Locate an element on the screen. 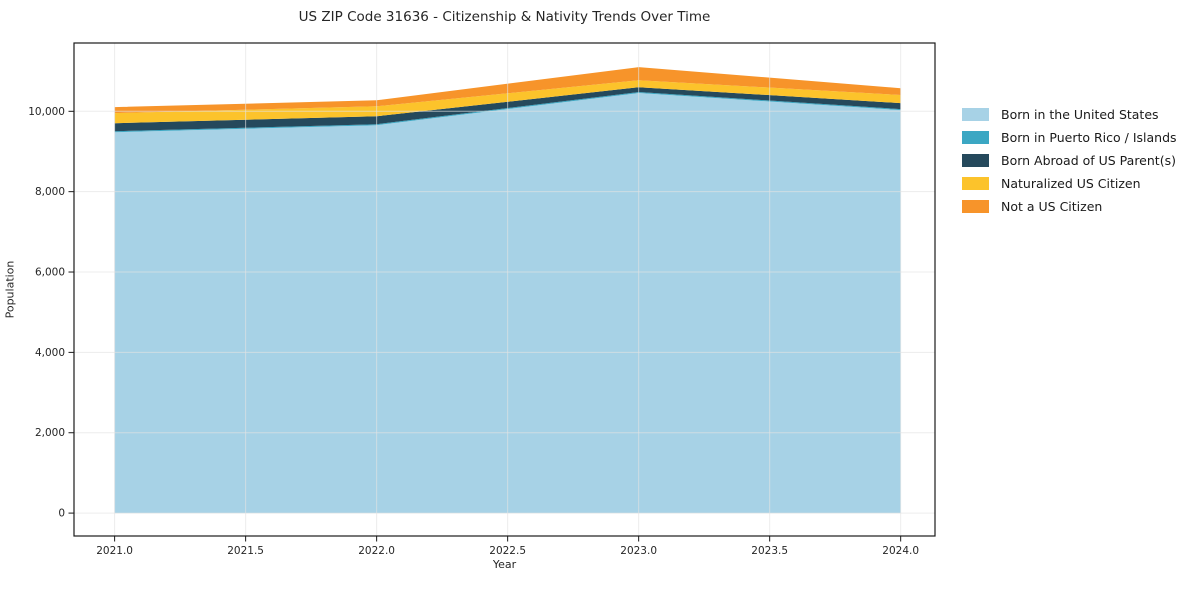  legend-label: Born in the United States is located at coordinates (1080, 114).